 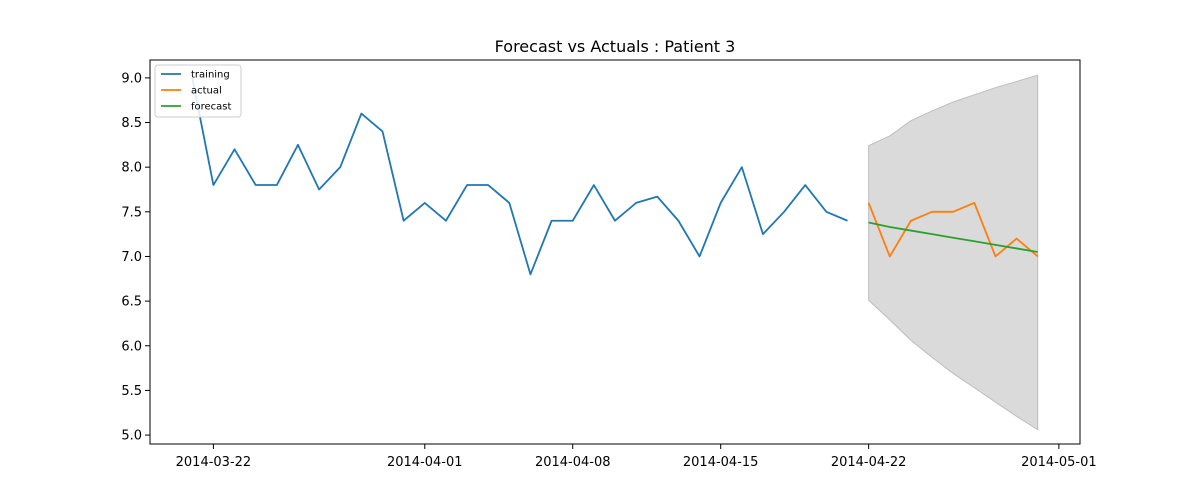 What do you see at coordinates (131, 346) in the screenshot?
I see `y-tick-label: 6.0` at bounding box center [131, 346].